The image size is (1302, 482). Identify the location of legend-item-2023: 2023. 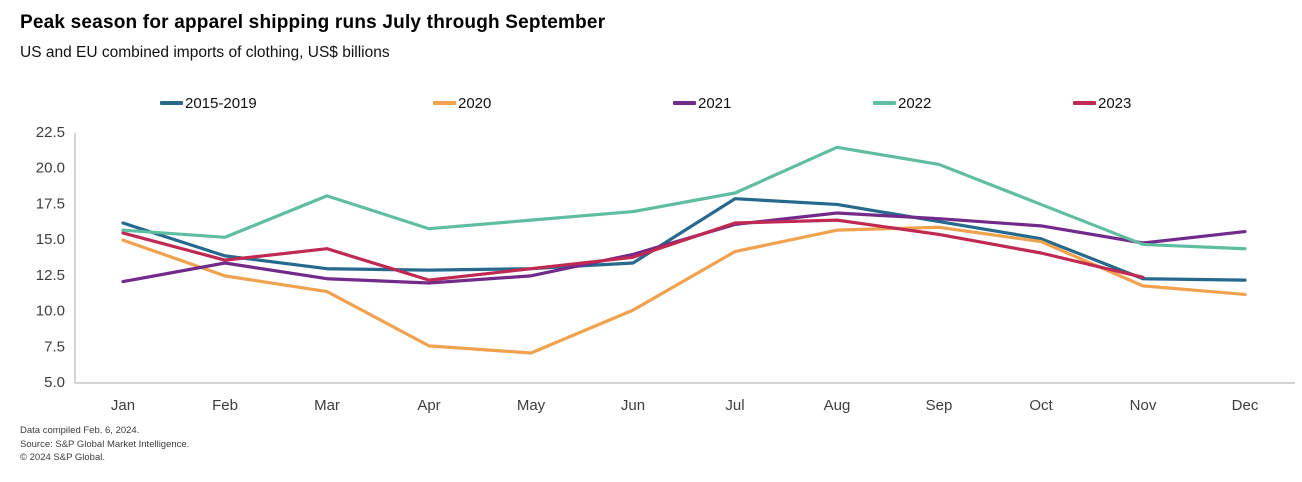
(1102, 103).